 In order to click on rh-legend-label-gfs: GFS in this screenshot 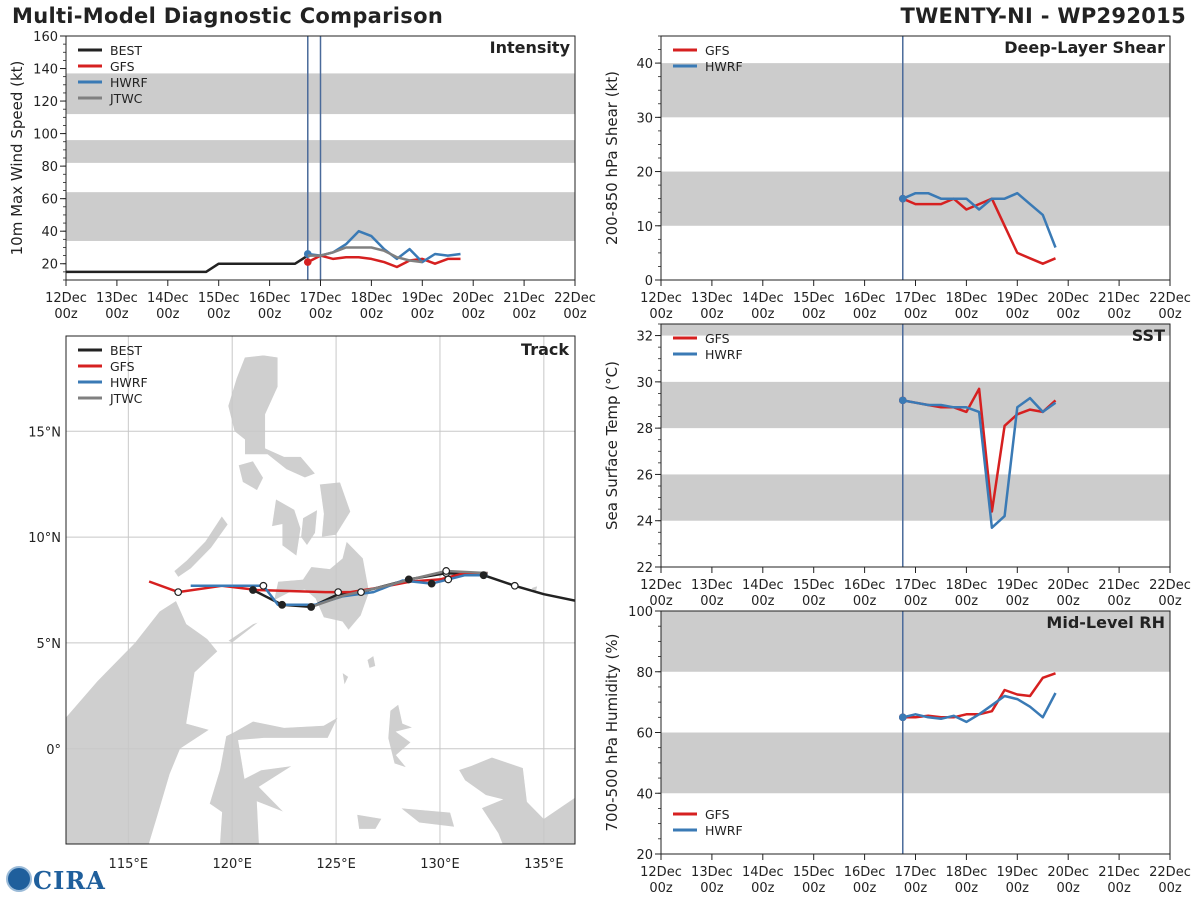, I will do `click(717, 814)`.